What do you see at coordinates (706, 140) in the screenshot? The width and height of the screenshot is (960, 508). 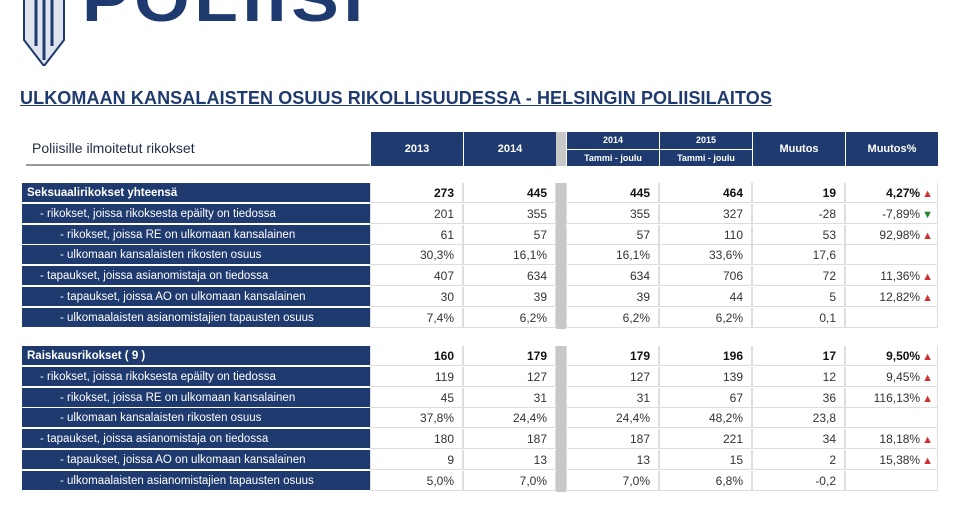 I see `col-year: 2015` at bounding box center [706, 140].